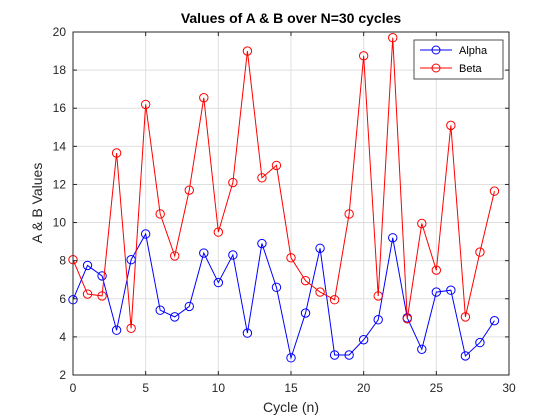 This screenshot has width=560, height=420. What do you see at coordinates (473, 51) in the screenshot?
I see `legend-label-alpha: Alpha` at bounding box center [473, 51].